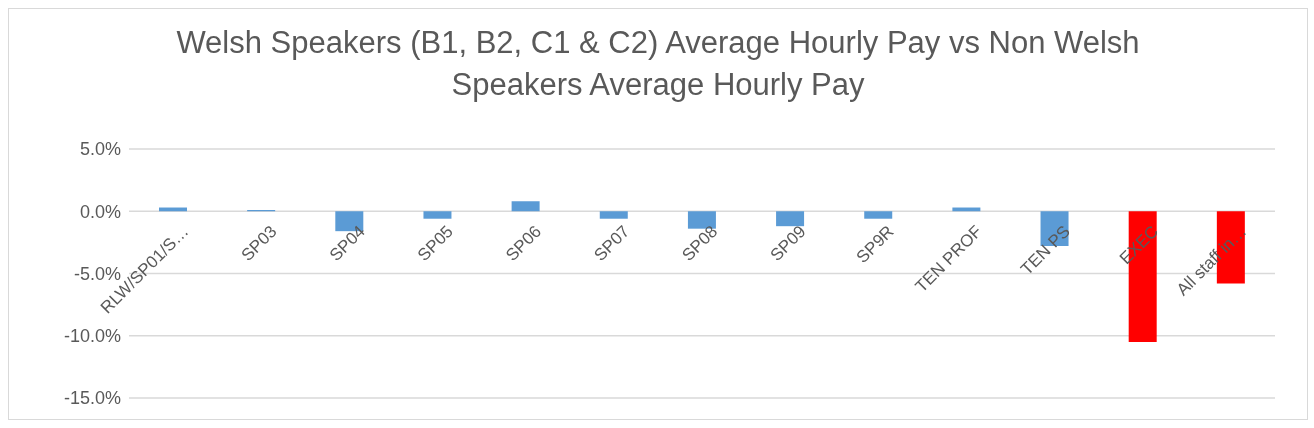  Describe the element at coordinates (100, 149) in the screenshot. I see `y-tick-label: 5.0%` at that location.